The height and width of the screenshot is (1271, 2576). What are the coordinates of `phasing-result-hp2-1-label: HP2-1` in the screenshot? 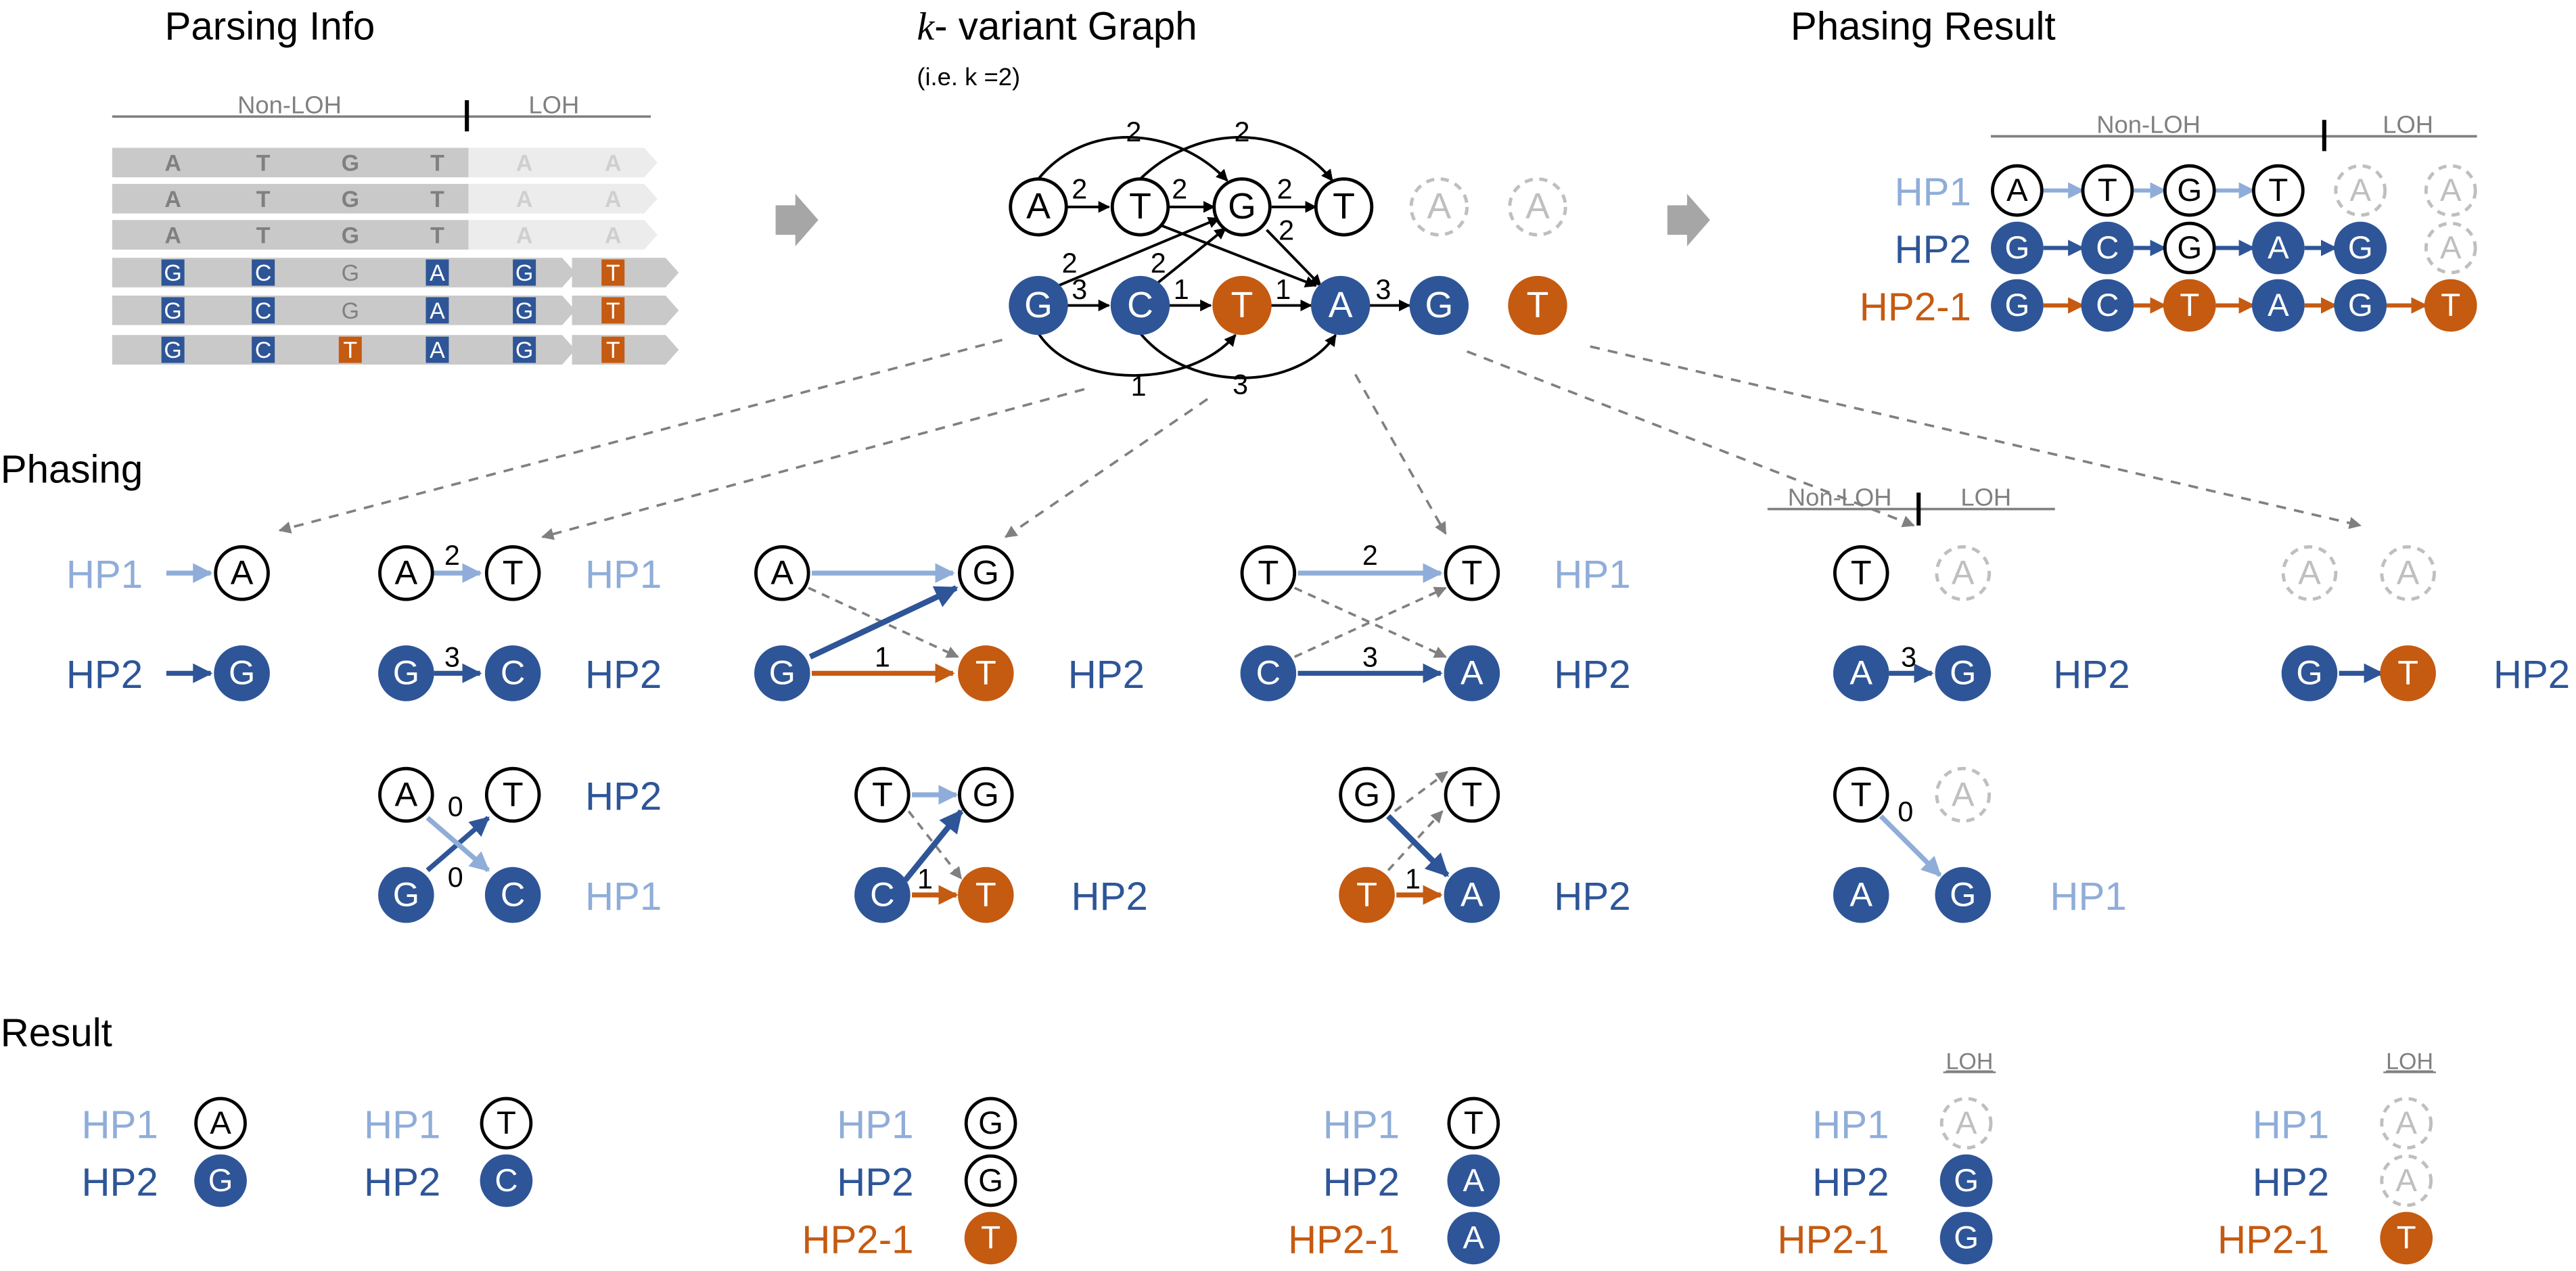 It's located at (1915, 307).